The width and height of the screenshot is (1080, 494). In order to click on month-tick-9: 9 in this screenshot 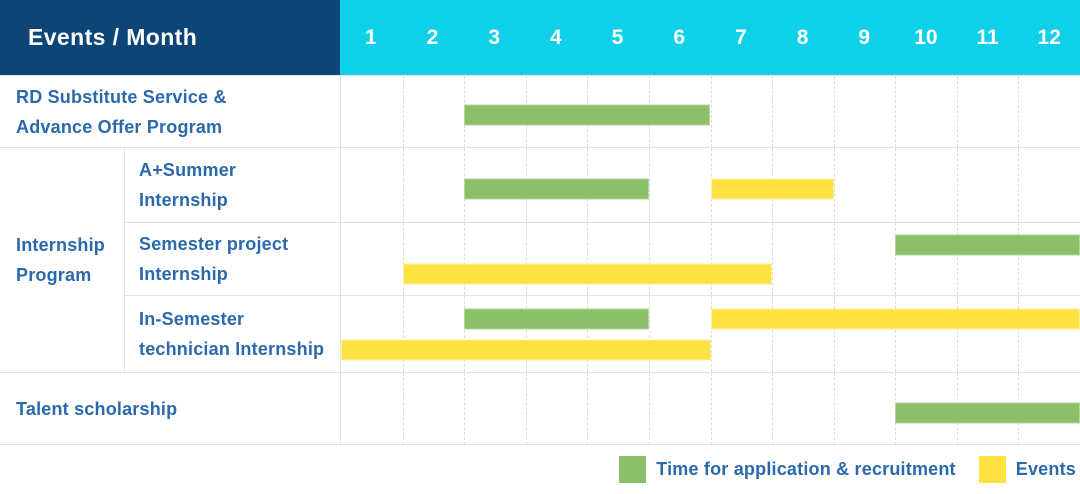, I will do `click(864, 37)`.